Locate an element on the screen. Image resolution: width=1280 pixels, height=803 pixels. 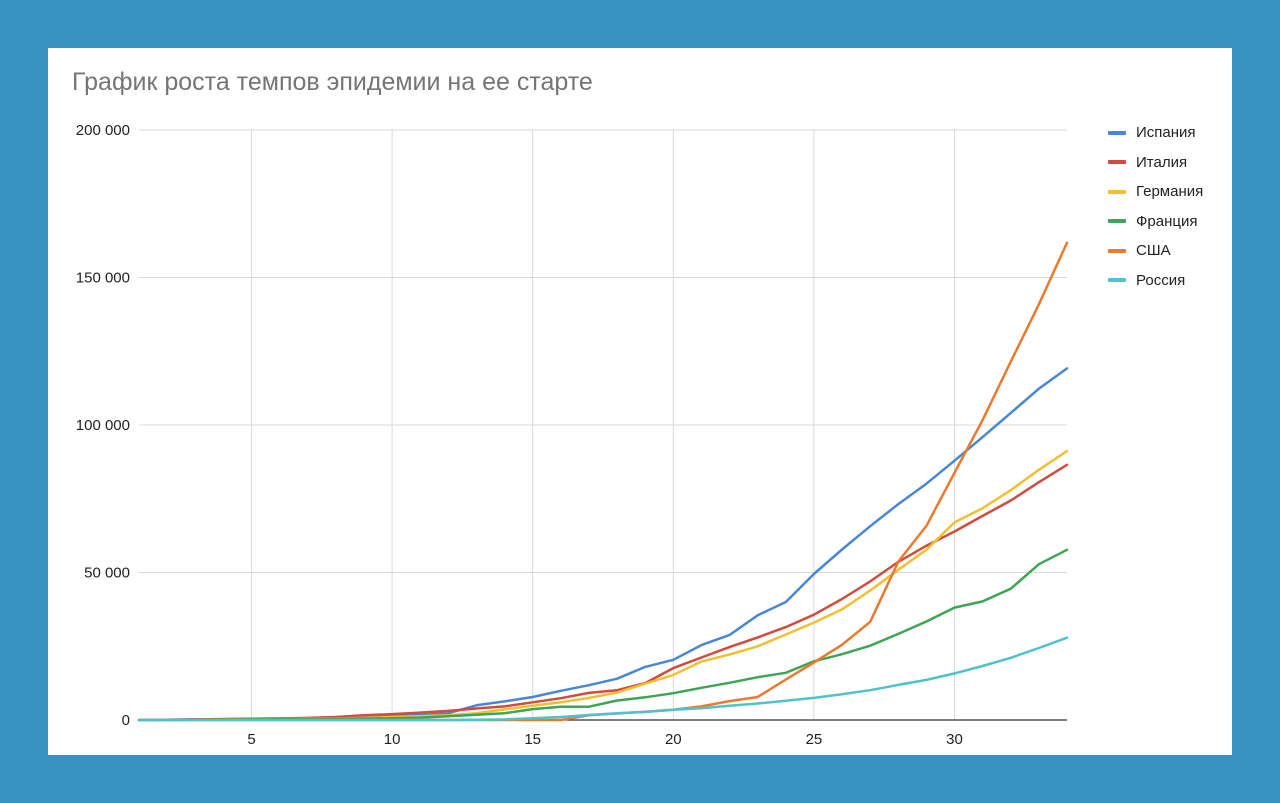
legend-label: Германия is located at coordinates (1170, 192).